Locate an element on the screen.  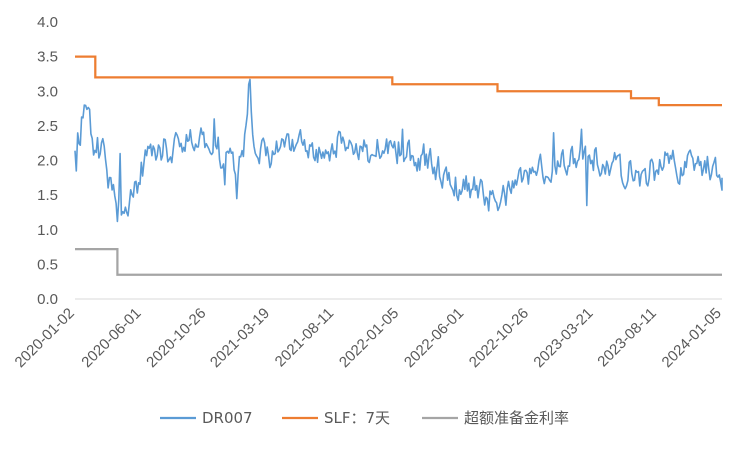
x-tick-label: 2020-10-26 is located at coordinates (176, 338).